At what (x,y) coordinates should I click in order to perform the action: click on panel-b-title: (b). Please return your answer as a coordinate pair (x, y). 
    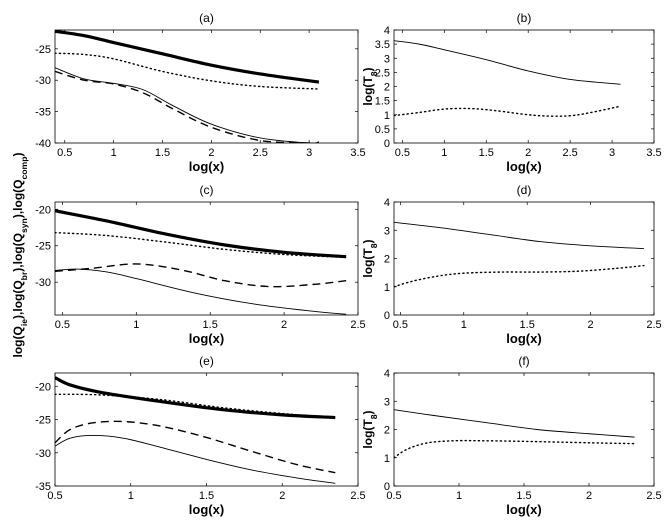
    Looking at the image, I should click on (524, 18).